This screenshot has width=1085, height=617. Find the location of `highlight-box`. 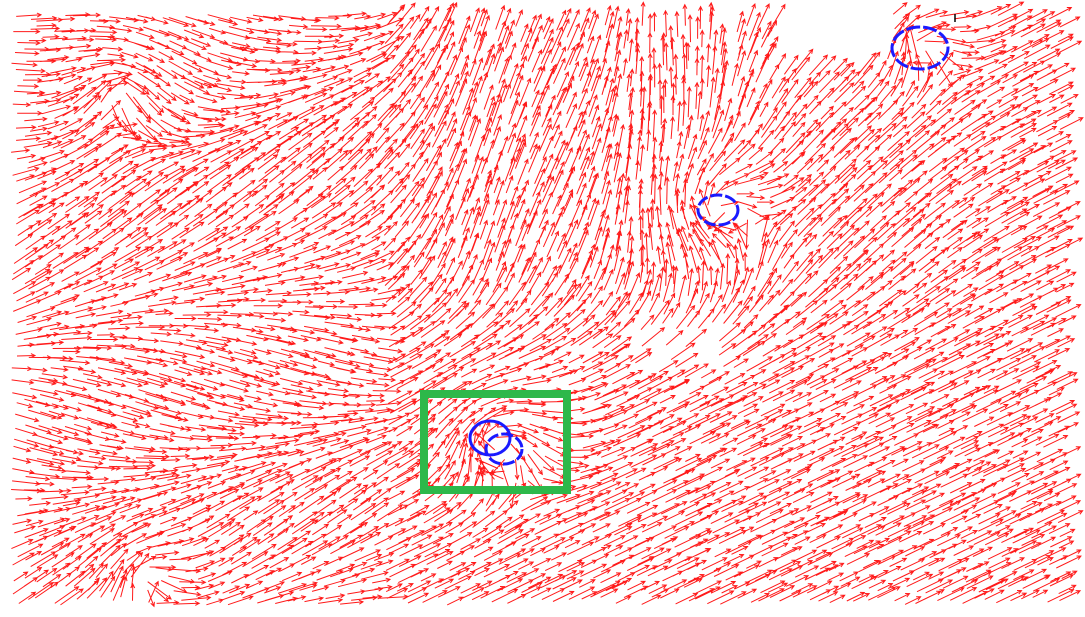

highlight-box is located at coordinates (495, 442).